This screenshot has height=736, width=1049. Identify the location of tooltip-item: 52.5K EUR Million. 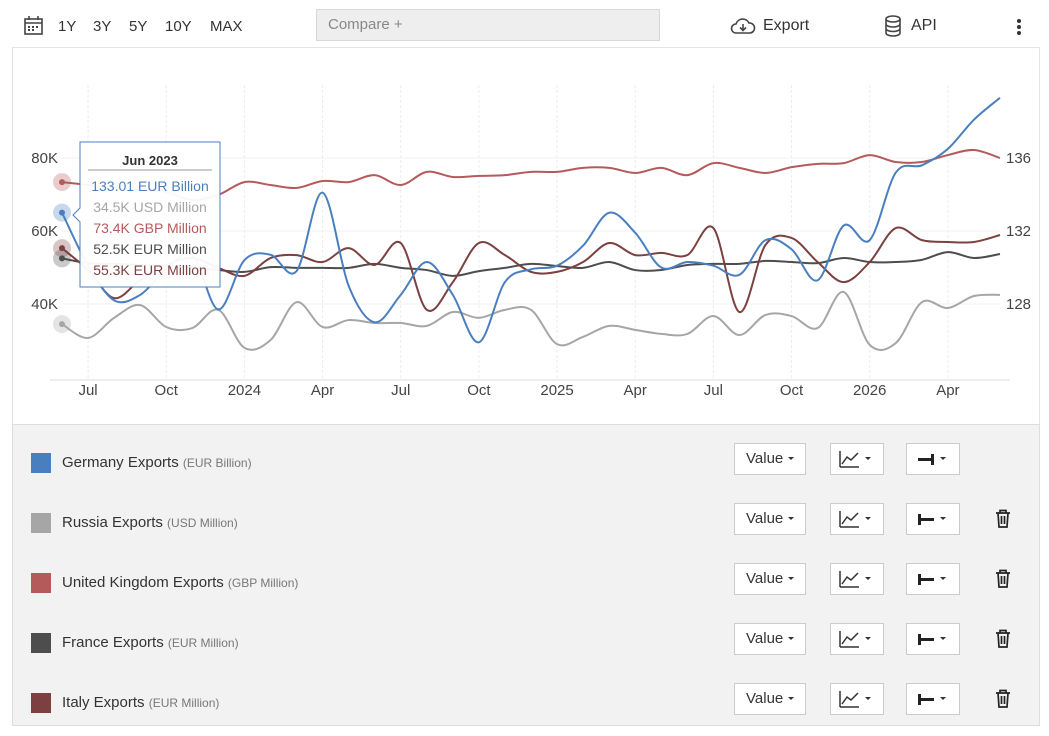
(150, 249).